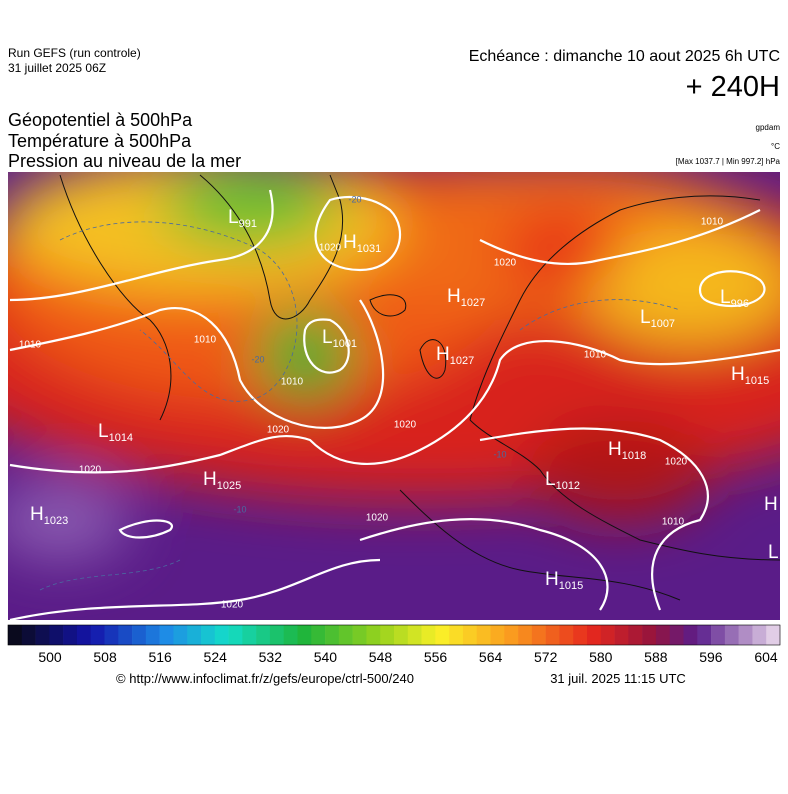 This screenshot has height=794, width=788. Describe the element at coordinates (657, 318) in the screenshot. I see `pressure-center: L1007` at that location.